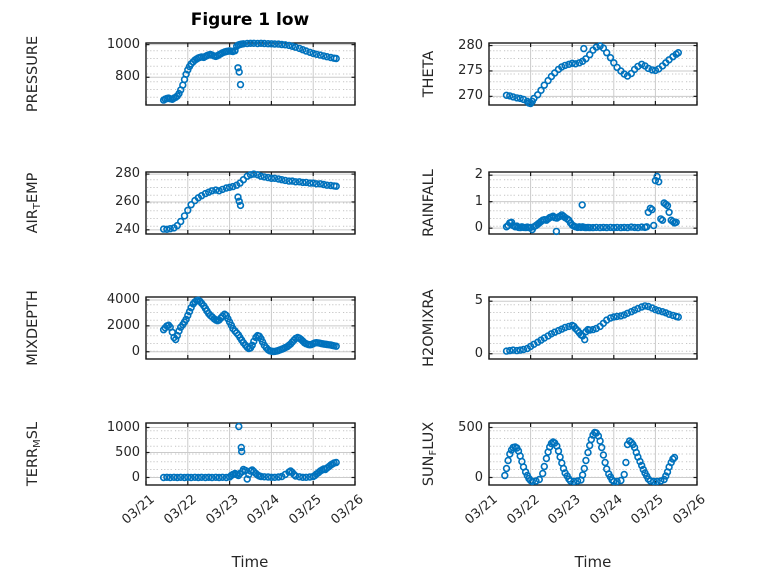 This screenshot has width=778, height=583. I want to click on plot-rainfall, so click(593, 203).